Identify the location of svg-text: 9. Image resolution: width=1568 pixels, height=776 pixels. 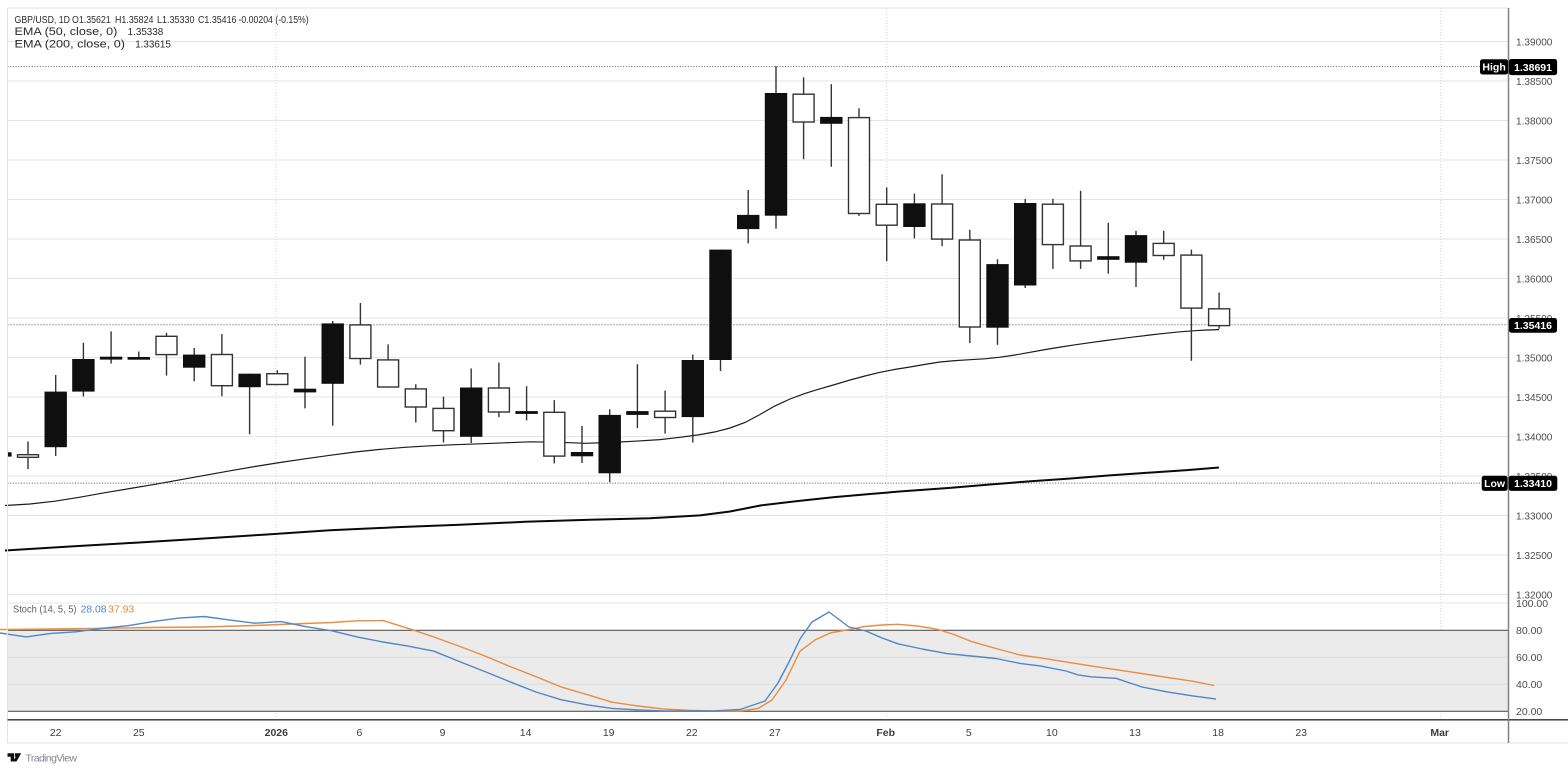
(443, 733).